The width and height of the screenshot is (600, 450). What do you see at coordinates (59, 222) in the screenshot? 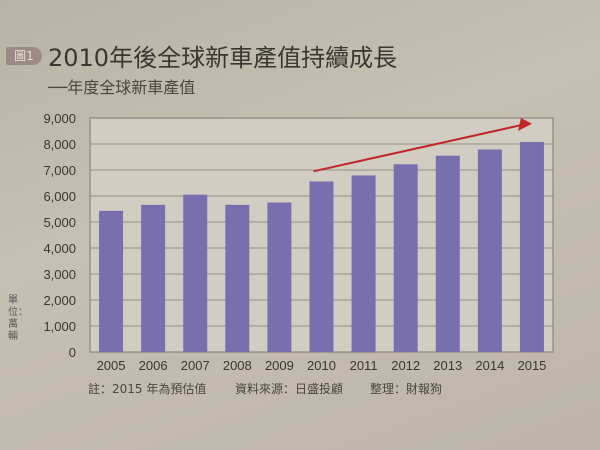
I see `y-tick-label: 5,000` at bounding box center [59, 222].